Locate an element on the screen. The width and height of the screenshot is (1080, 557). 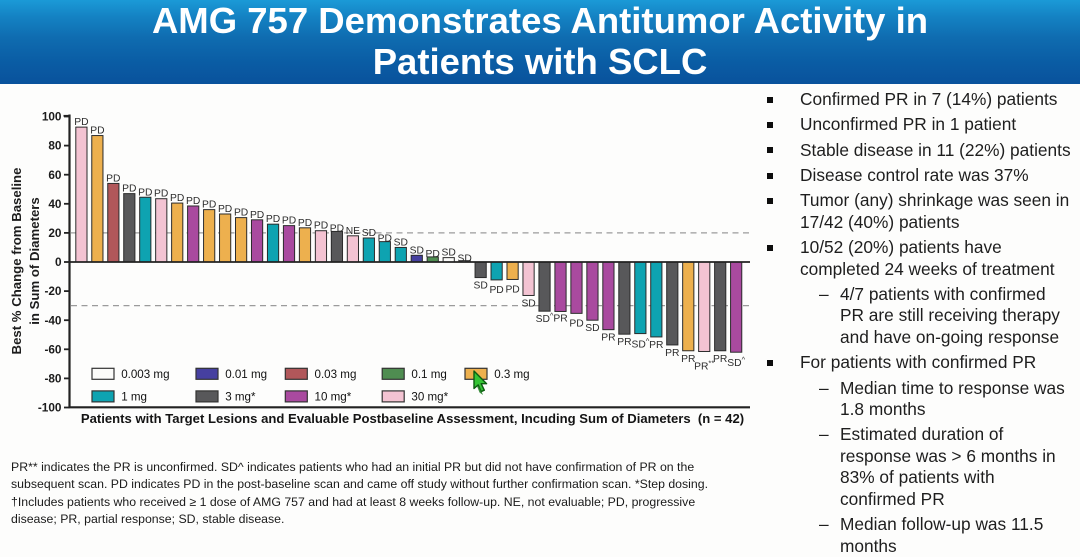
svg-text: 10 mg* is located at coordinates (333, 397).